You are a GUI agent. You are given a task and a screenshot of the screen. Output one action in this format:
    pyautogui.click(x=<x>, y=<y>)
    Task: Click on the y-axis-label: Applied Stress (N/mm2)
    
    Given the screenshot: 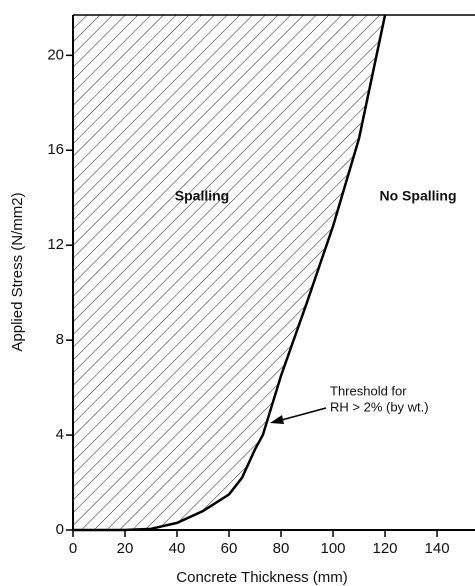 What is the action you would take?
    pyautogui.click(x=17, y=271)
    